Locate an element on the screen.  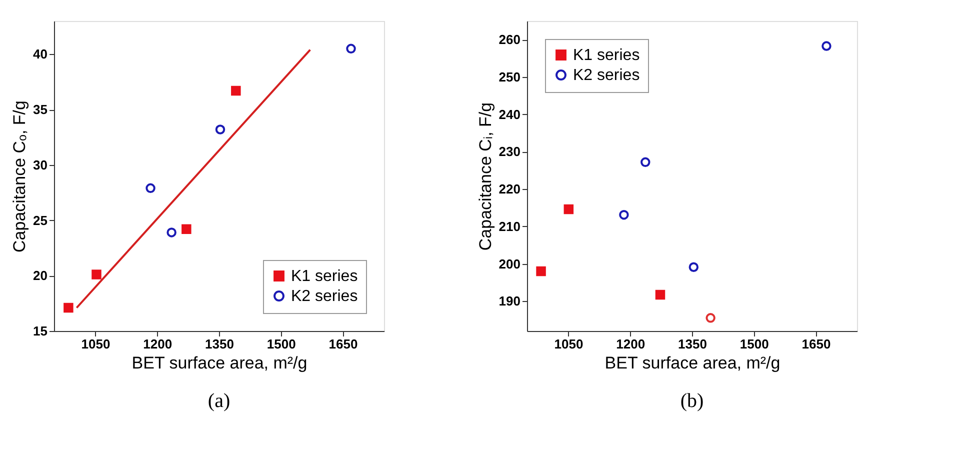
text: (b) is located at coordinates (692, 401).